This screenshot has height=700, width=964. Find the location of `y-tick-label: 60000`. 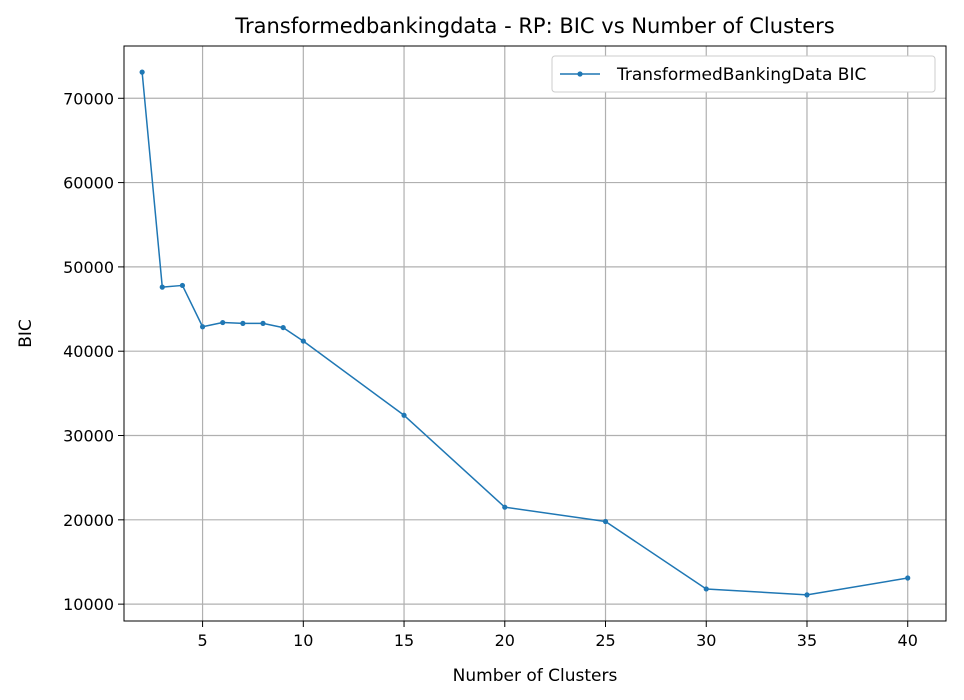

y-tick-label: 60000 is located at coordinates (88, 183).